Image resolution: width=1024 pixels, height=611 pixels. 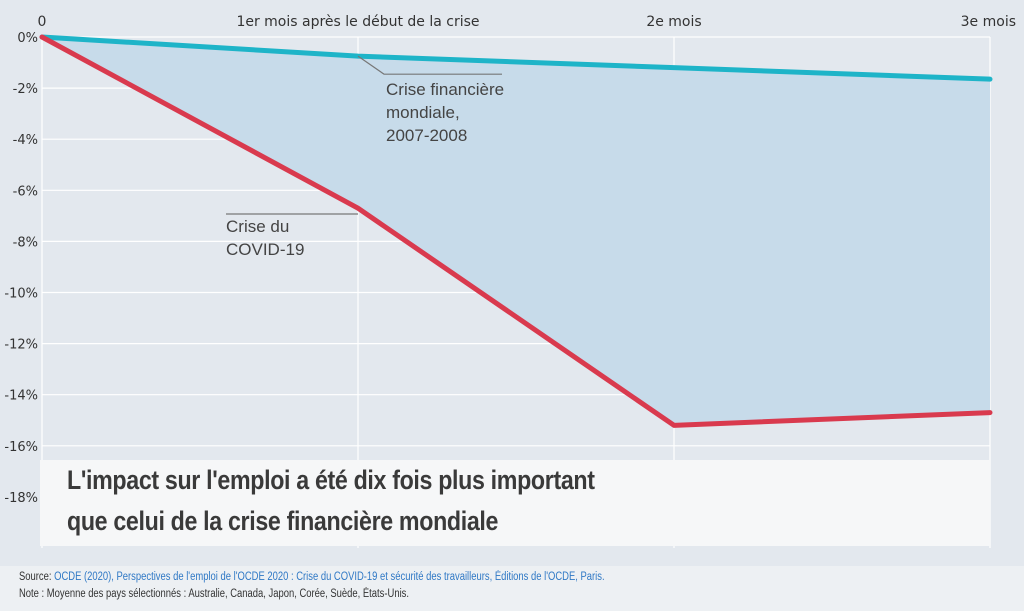 What do you see at coordinates (25, 191) in the screenshot?
I see `y-tick-label-3: -6%` at bounding box center [25, 191].